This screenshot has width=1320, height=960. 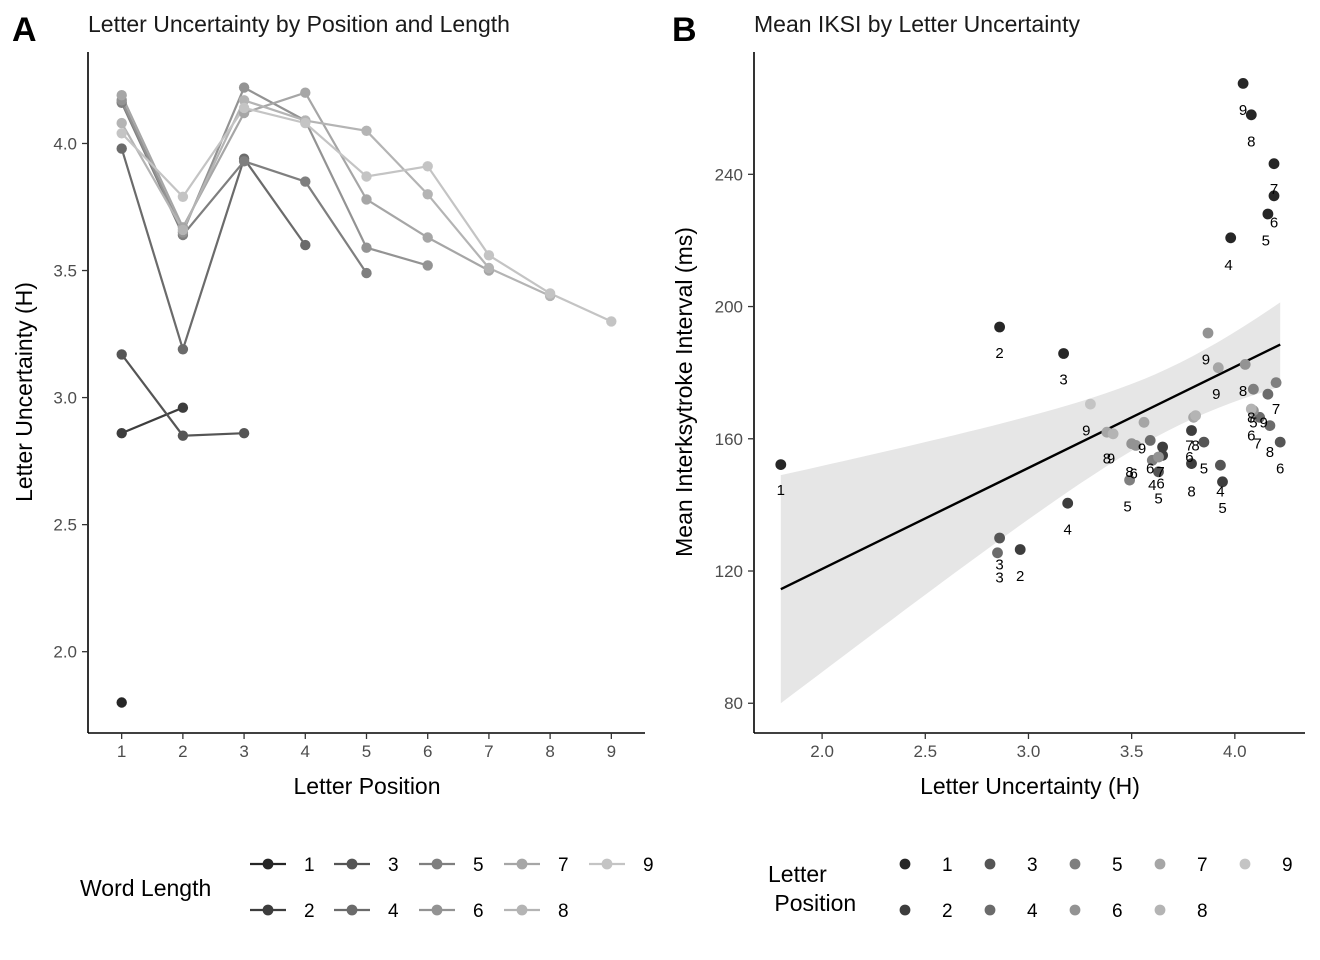 I want to click on panel-a-letter: A, so click(x=24, y=30).